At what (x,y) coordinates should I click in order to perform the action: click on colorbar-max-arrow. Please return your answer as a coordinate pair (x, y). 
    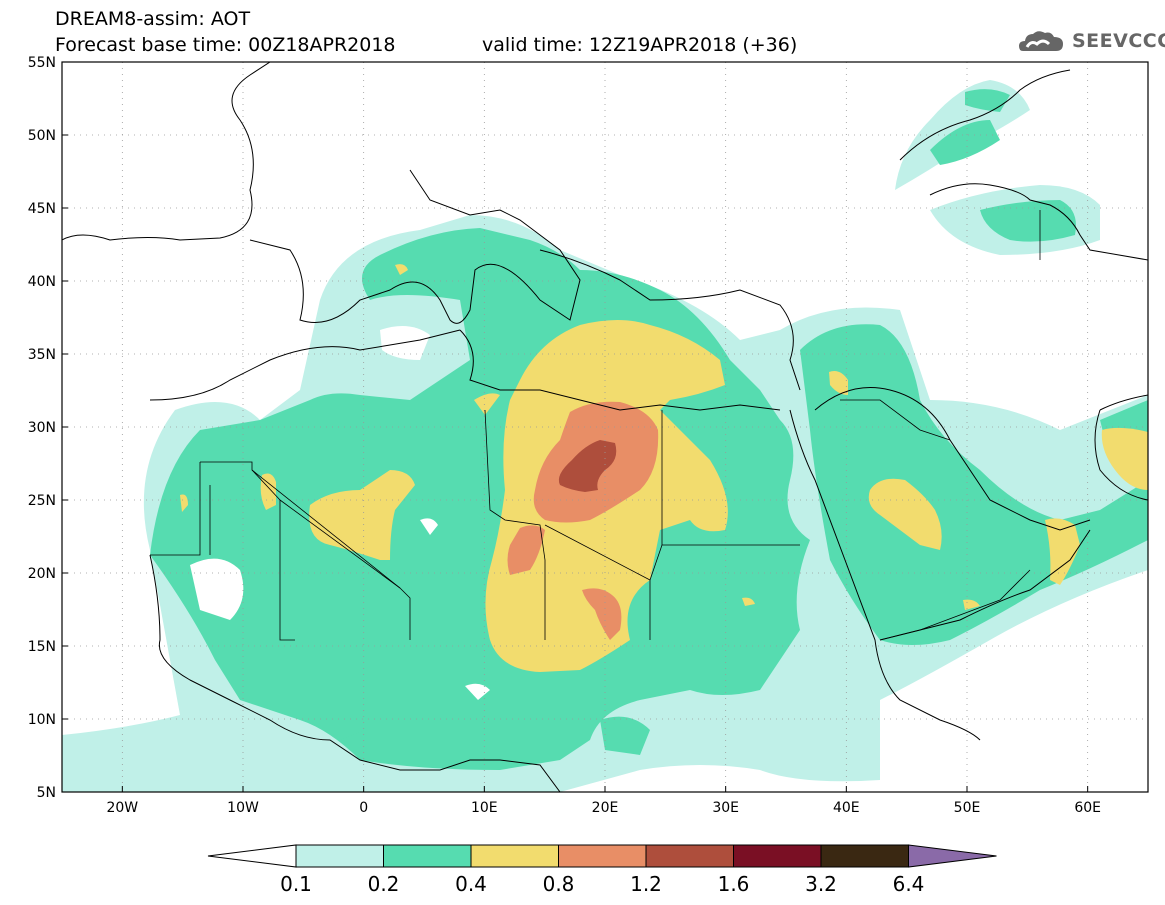
    Looking at the image, I should click on (952, 856).